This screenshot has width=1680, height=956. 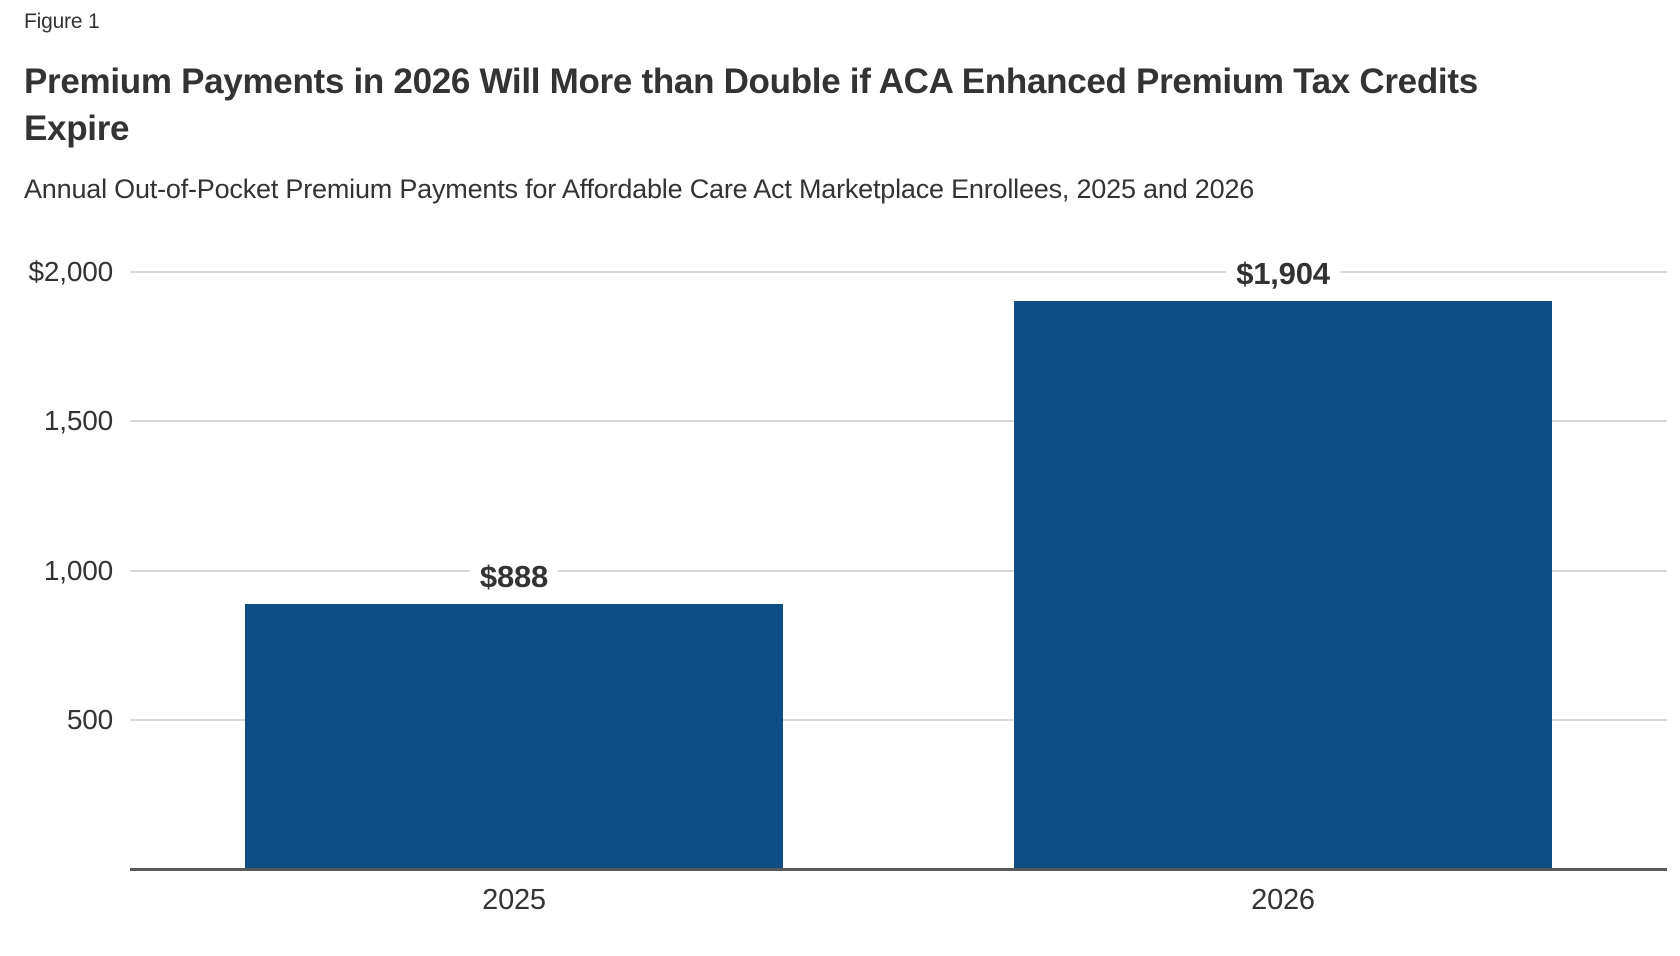 What do you see at coordinates (89, 719) in the screenshot?
I see `y-axis-tick-label: 500` at bounding box center [89, 719].